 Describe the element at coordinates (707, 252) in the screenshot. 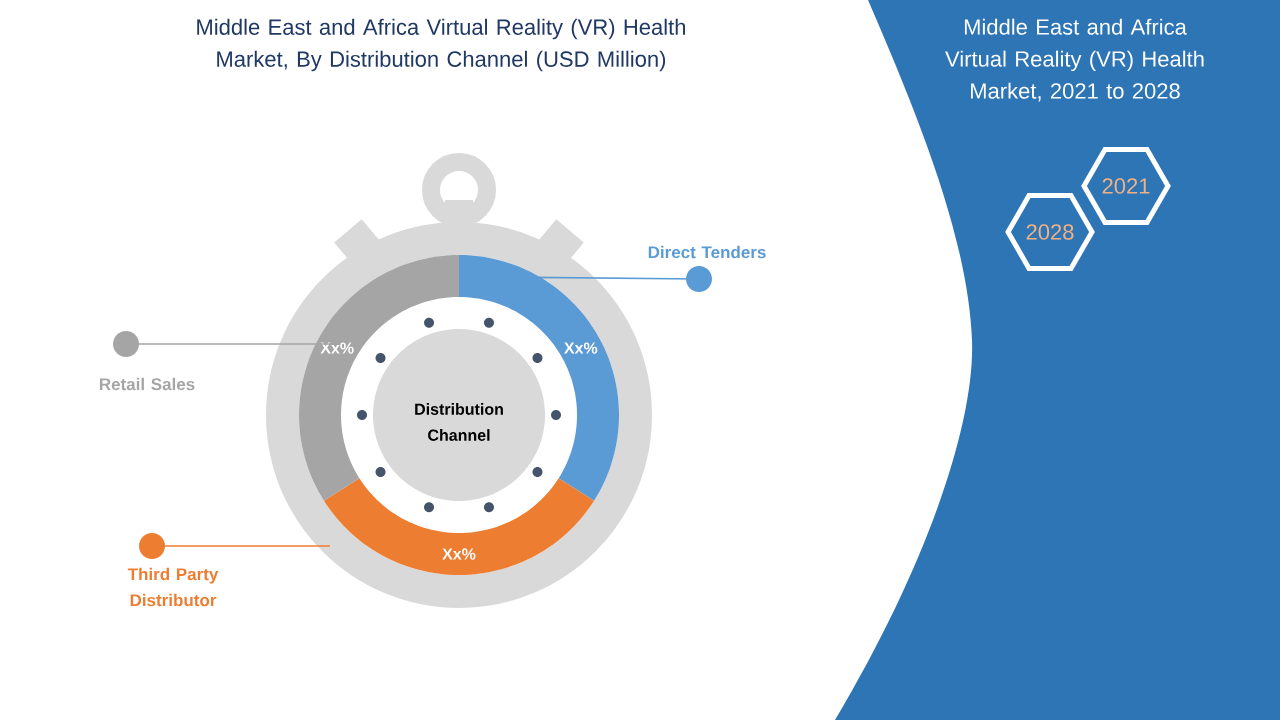

I see `slice-label: Direct Tenders` at that location.